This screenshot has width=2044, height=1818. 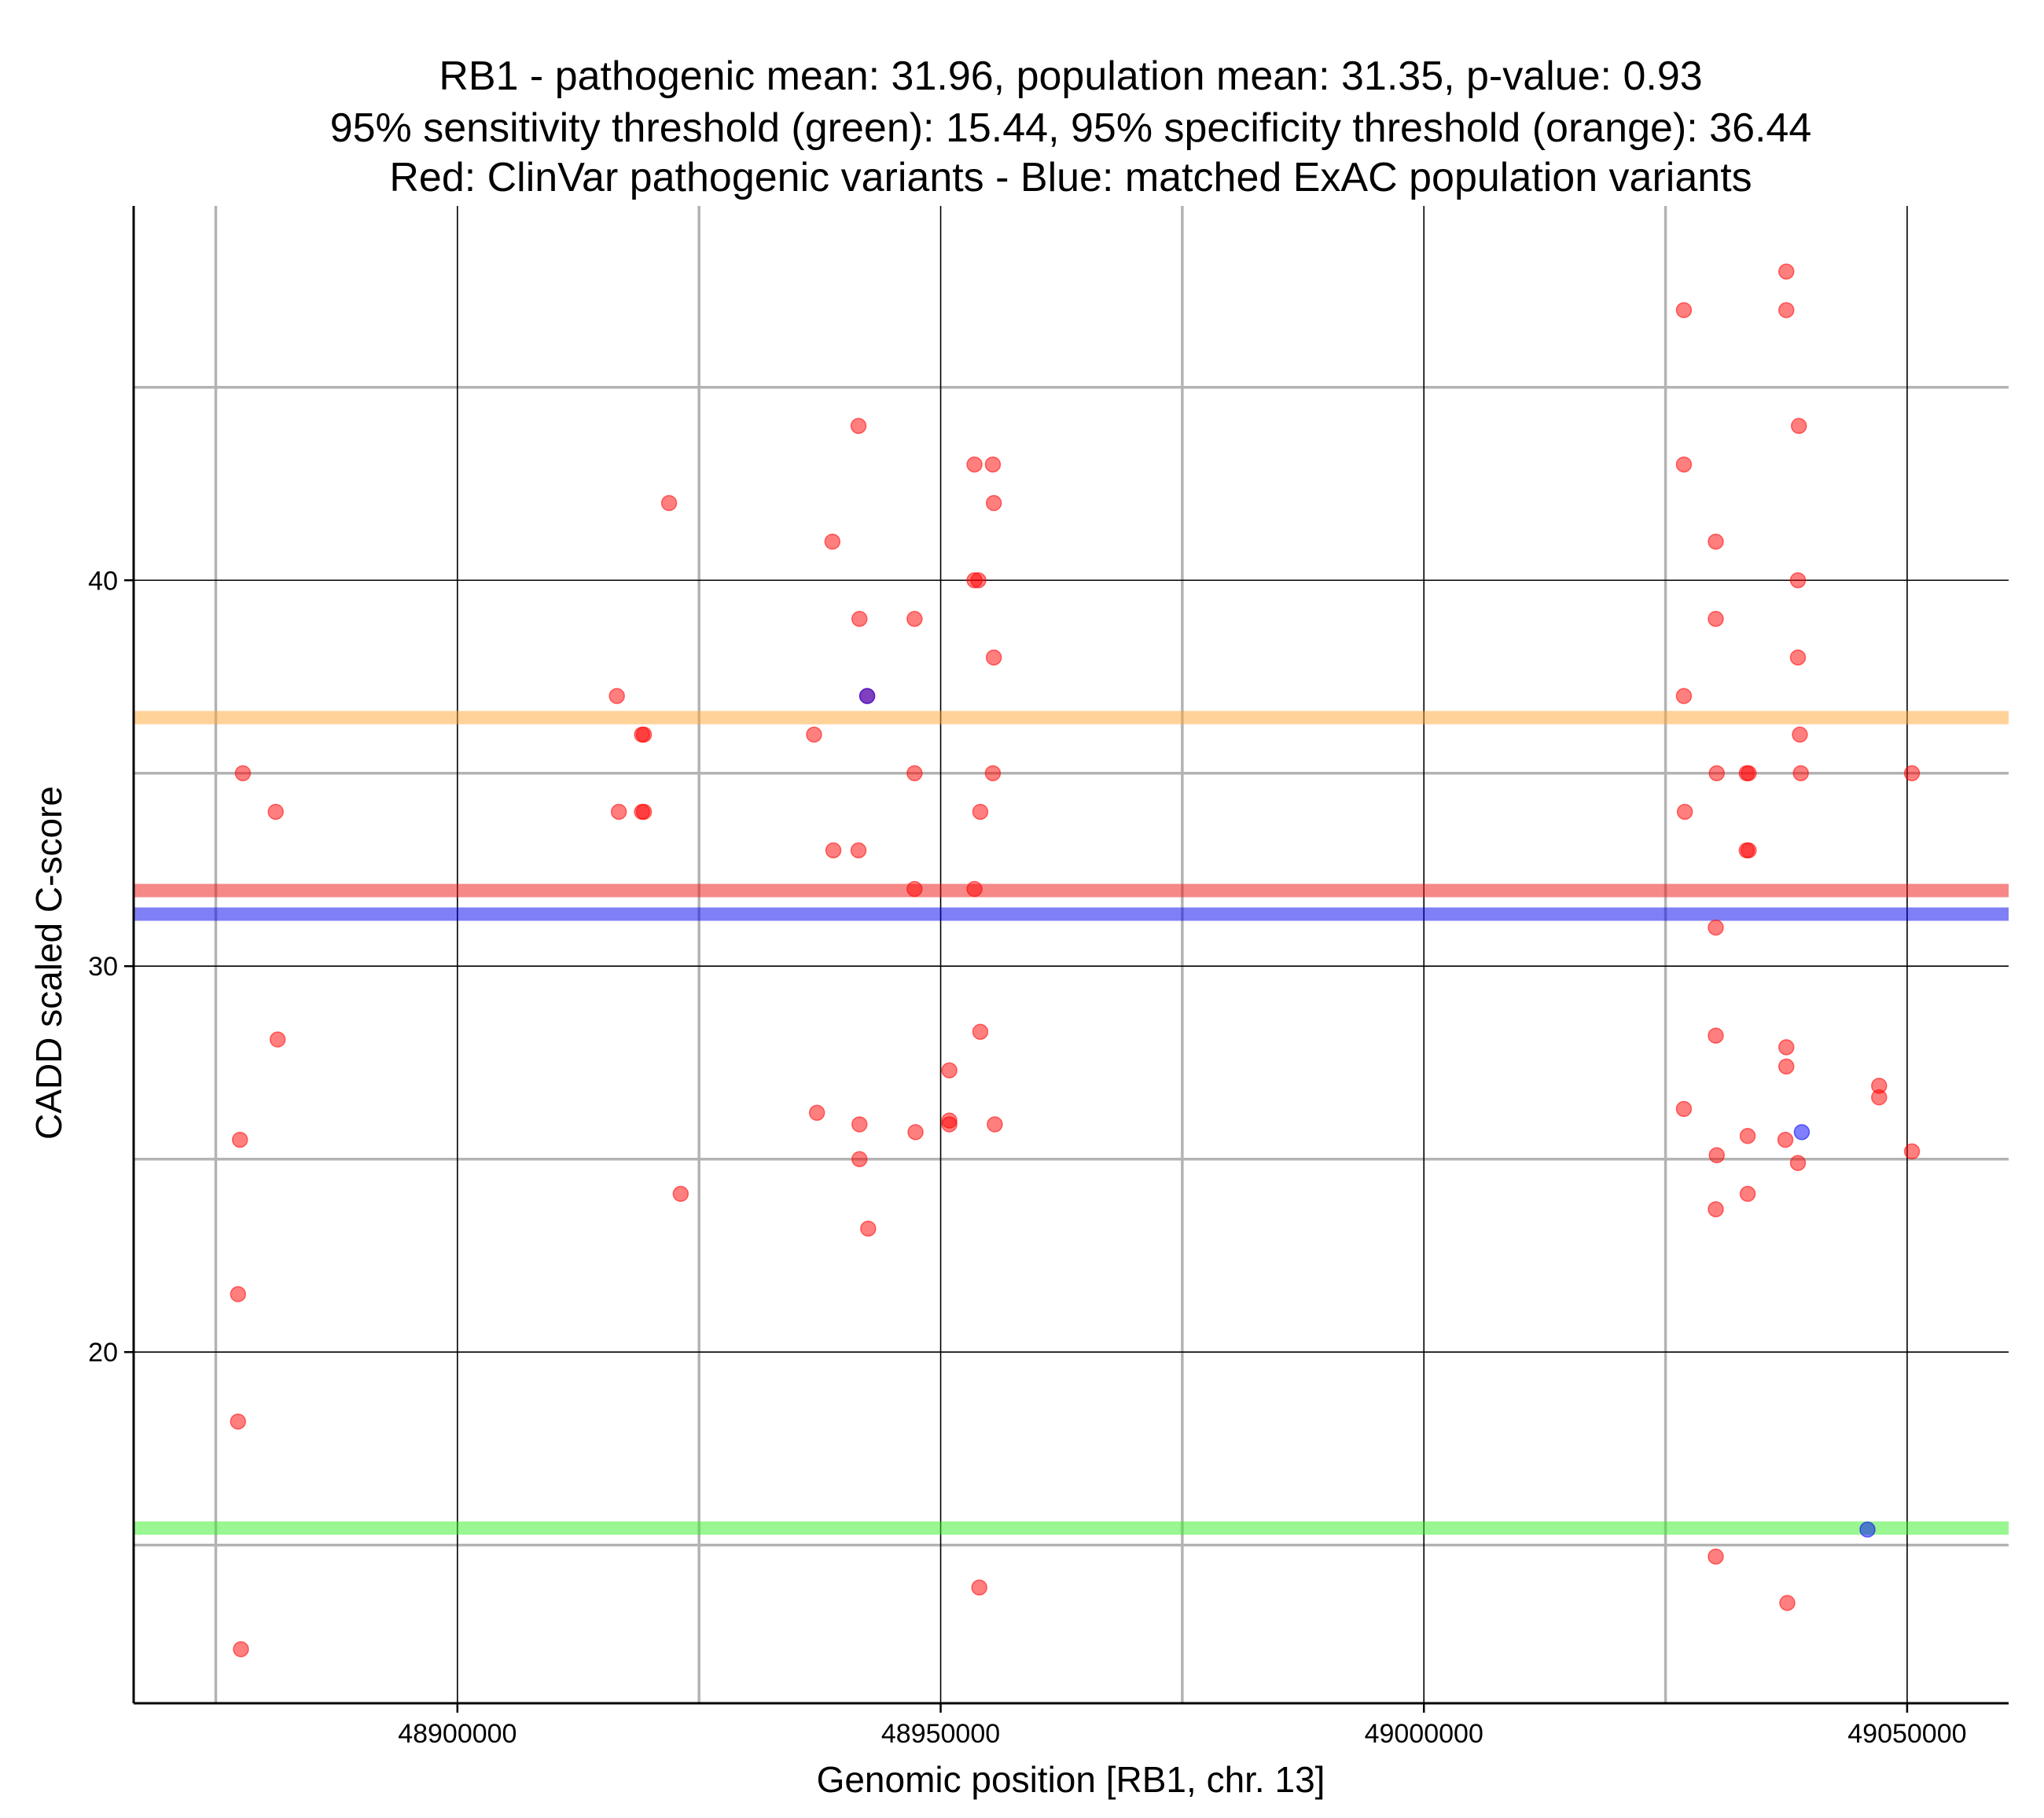 What do you see at coordinates (49, 963) in the screenshot?
I see `y-axis-title: CADD scaled C-score` at bounding box center [49, 963].